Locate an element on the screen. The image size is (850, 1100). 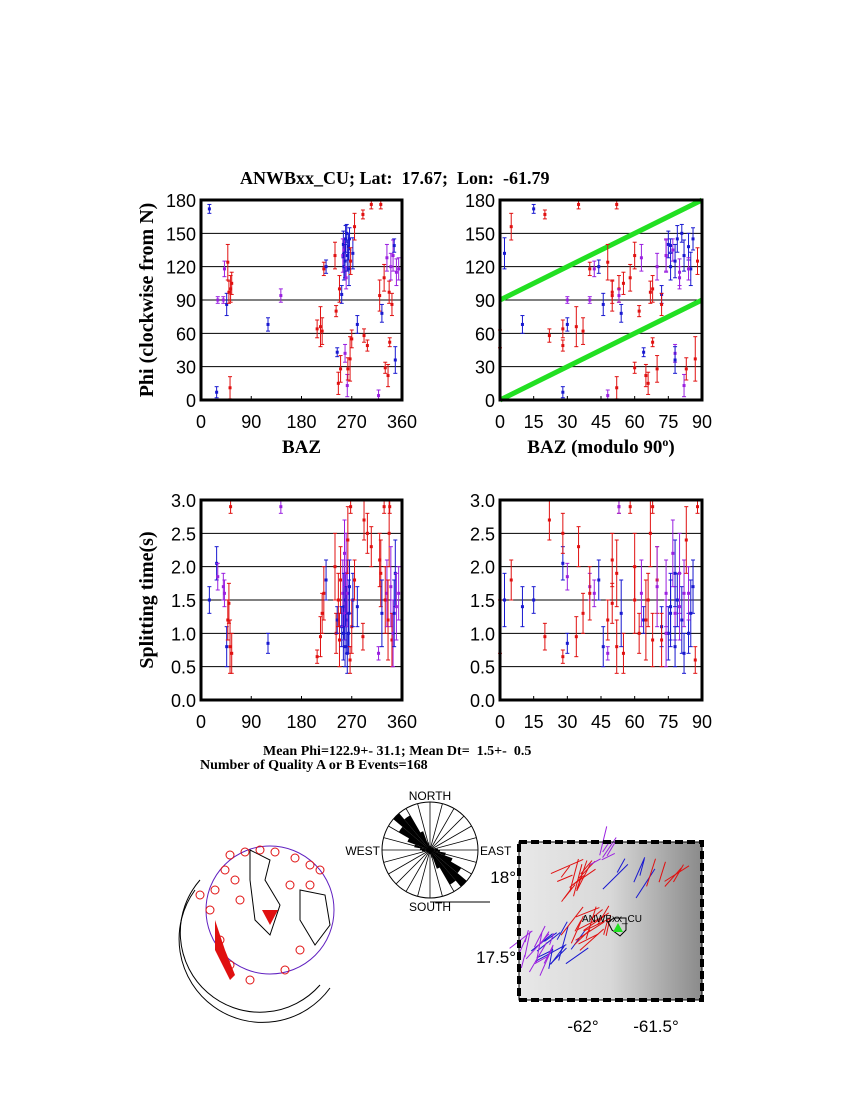
station-label: ANWBxx_CU is located at coordinates (612, 919).